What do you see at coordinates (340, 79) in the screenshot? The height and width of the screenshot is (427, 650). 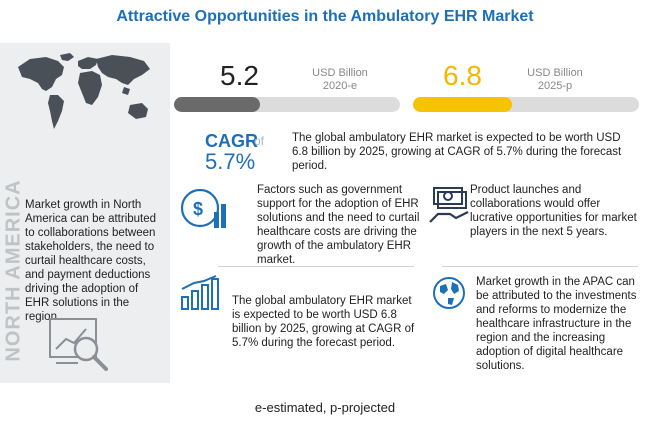 I see `value-2020-unit: USD Billion 2020-e` at bounding box center [340, 79].